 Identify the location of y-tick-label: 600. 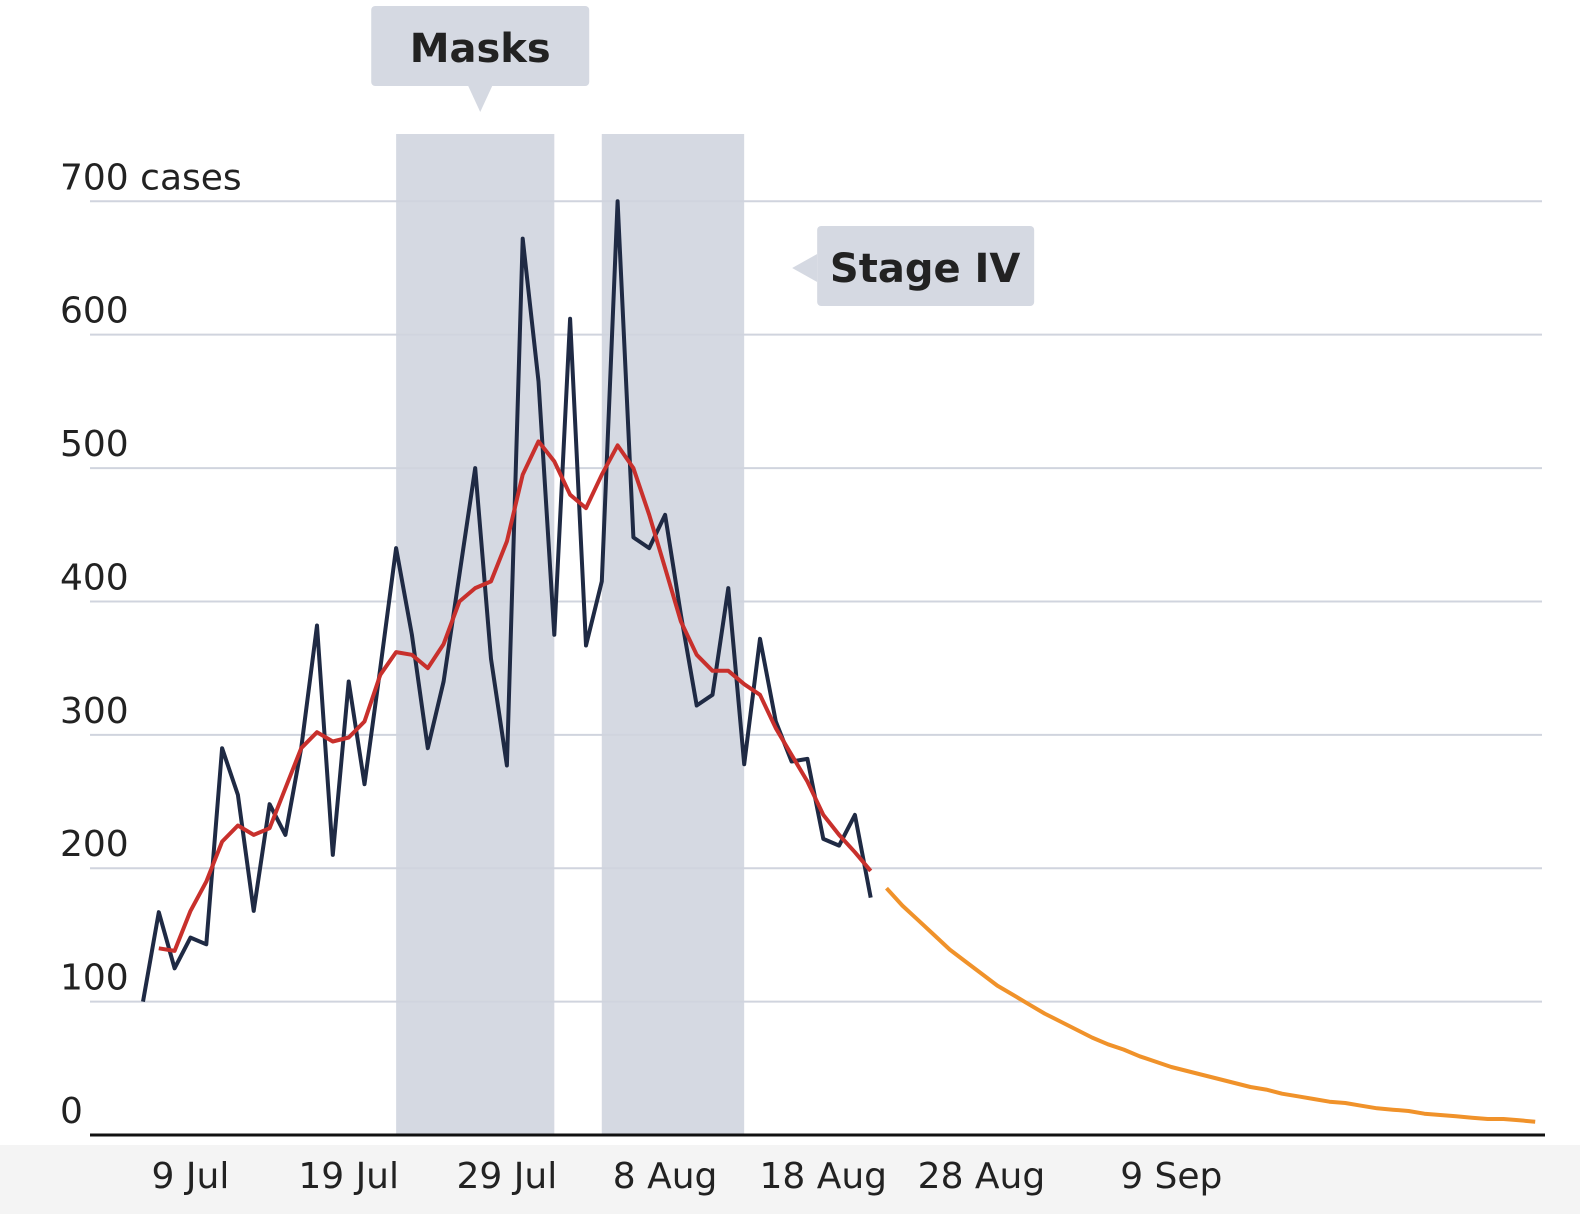
(94, 311).